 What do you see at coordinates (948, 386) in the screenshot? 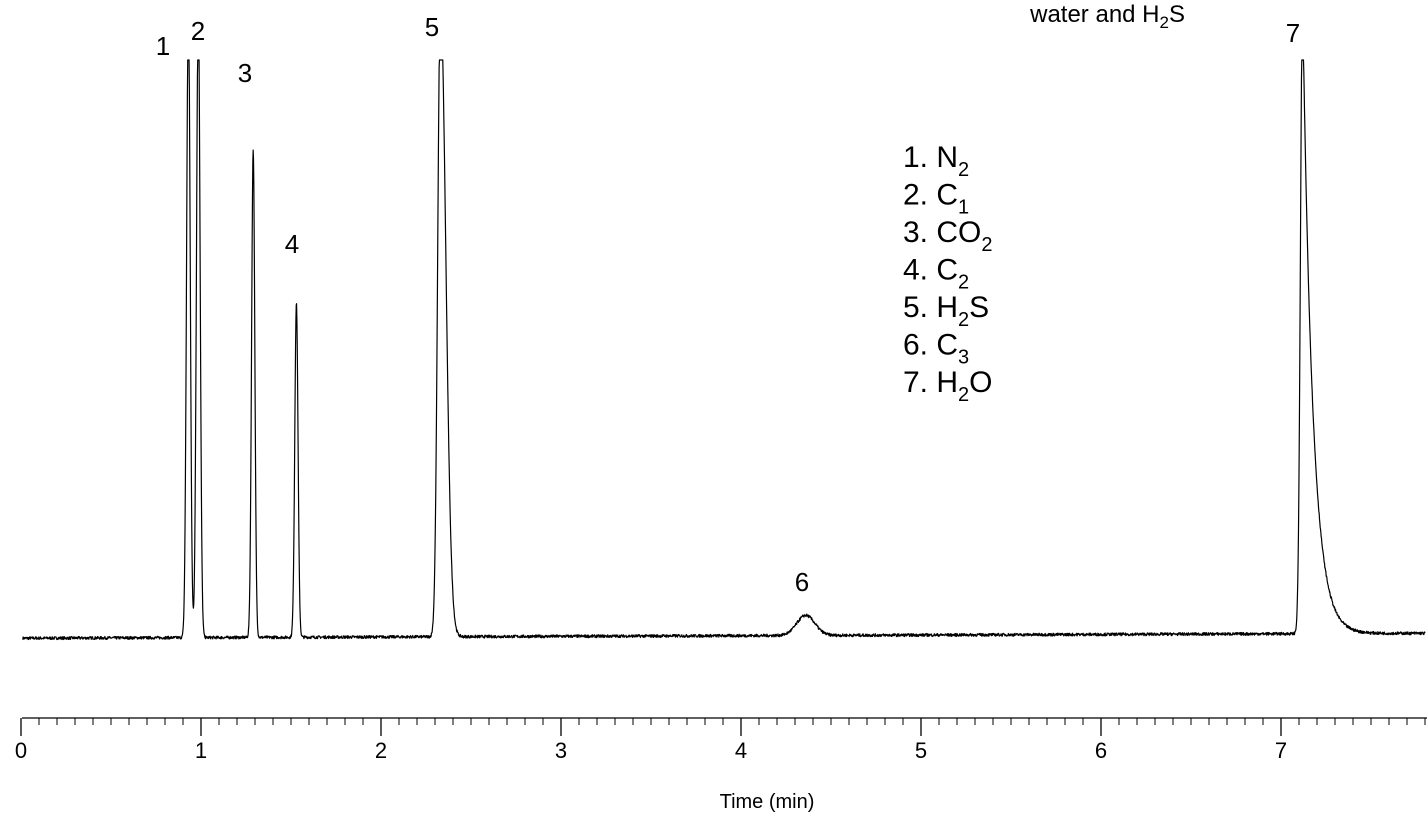
I see `legend-item-7: 7. H2O` at bounding box center [948, 386].